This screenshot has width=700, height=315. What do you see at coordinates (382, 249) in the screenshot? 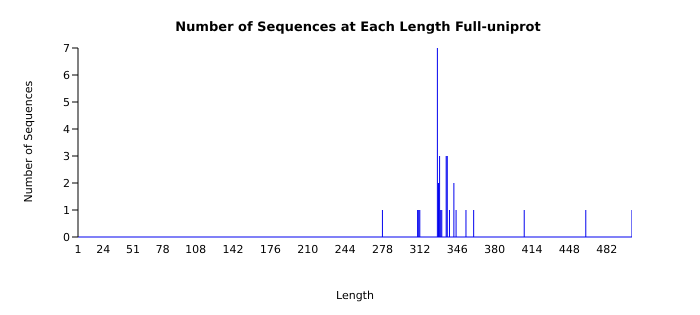
I see `x-tick-label: 278` at bounding box center [382, 249].